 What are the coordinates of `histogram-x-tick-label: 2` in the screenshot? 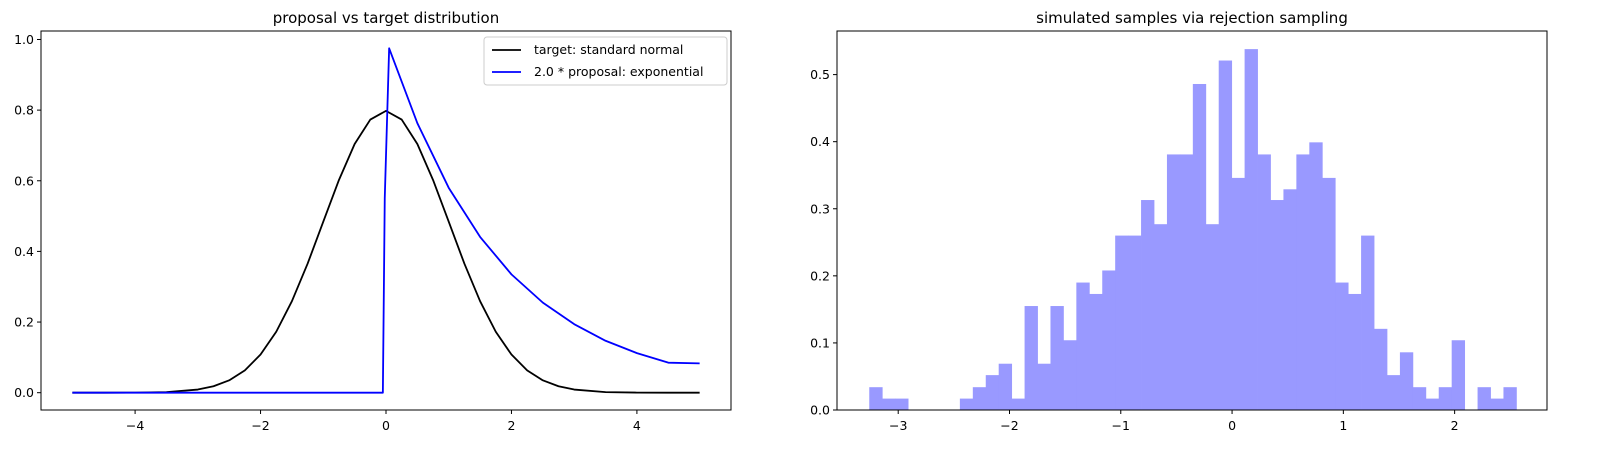 It's located at (1455, 425).